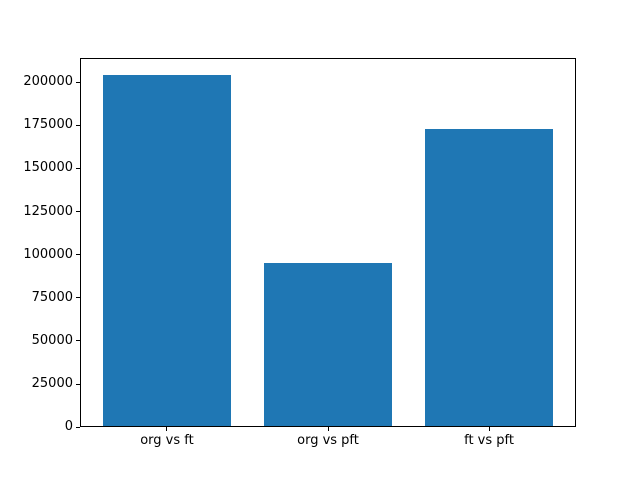  Describe the element at coordinates (52, 384) in the screenshot. I see `y-tick-label: 25000` at that location.